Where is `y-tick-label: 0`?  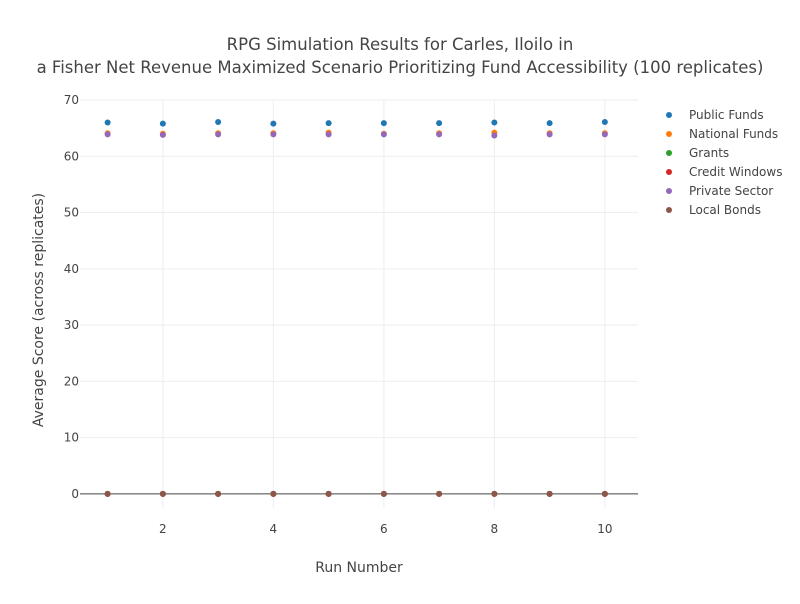
y-tick-label: 0 is located at coordinates (75, 494).